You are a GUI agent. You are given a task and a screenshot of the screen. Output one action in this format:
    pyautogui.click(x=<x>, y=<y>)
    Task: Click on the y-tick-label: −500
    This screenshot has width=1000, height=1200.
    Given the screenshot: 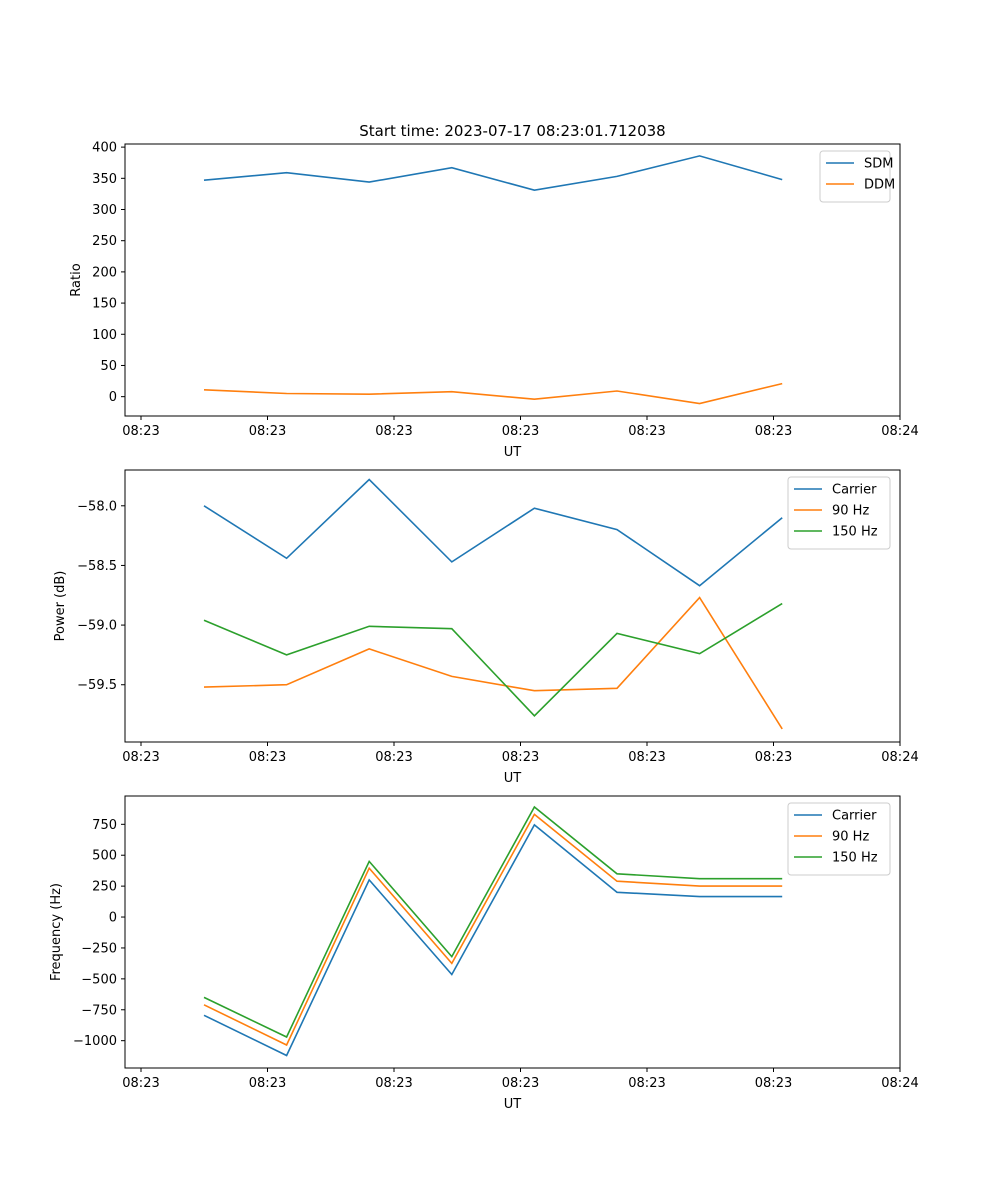 What is the action you would take?
    pyautogui.click(x=99, y=979)
    